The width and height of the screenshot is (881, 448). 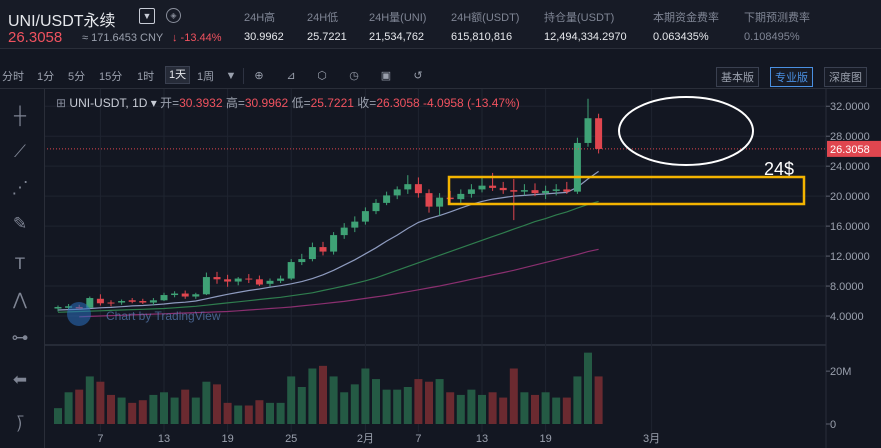 I want to click on trend-line-icon: ⟋, so click(x=20, y=151).